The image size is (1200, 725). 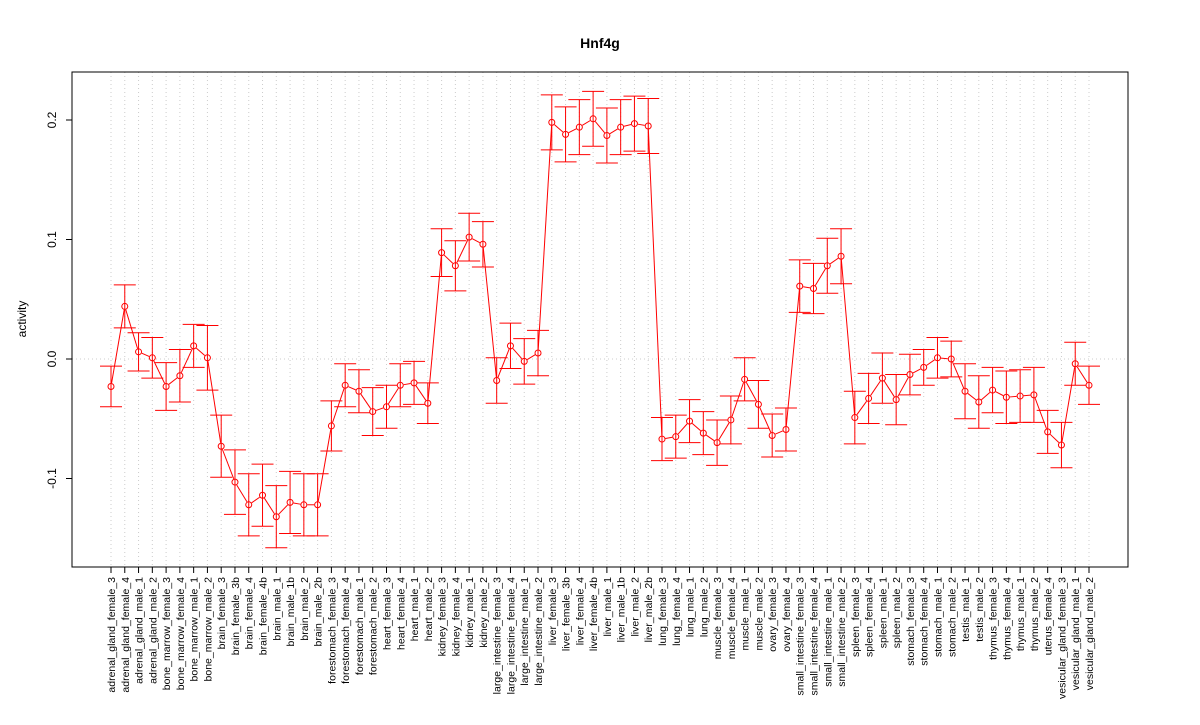 I want to click on y-tick-label: -0.1, so click(x=52, y=478).